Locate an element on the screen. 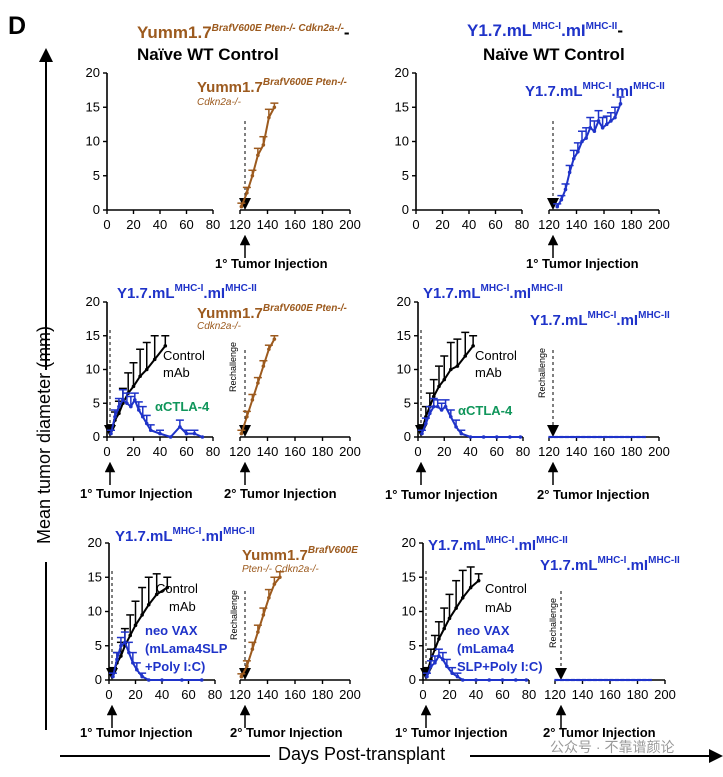 The image size is (723, 777). vax-label-r3r-1: neo VAX is located at coordinates (483, 630).